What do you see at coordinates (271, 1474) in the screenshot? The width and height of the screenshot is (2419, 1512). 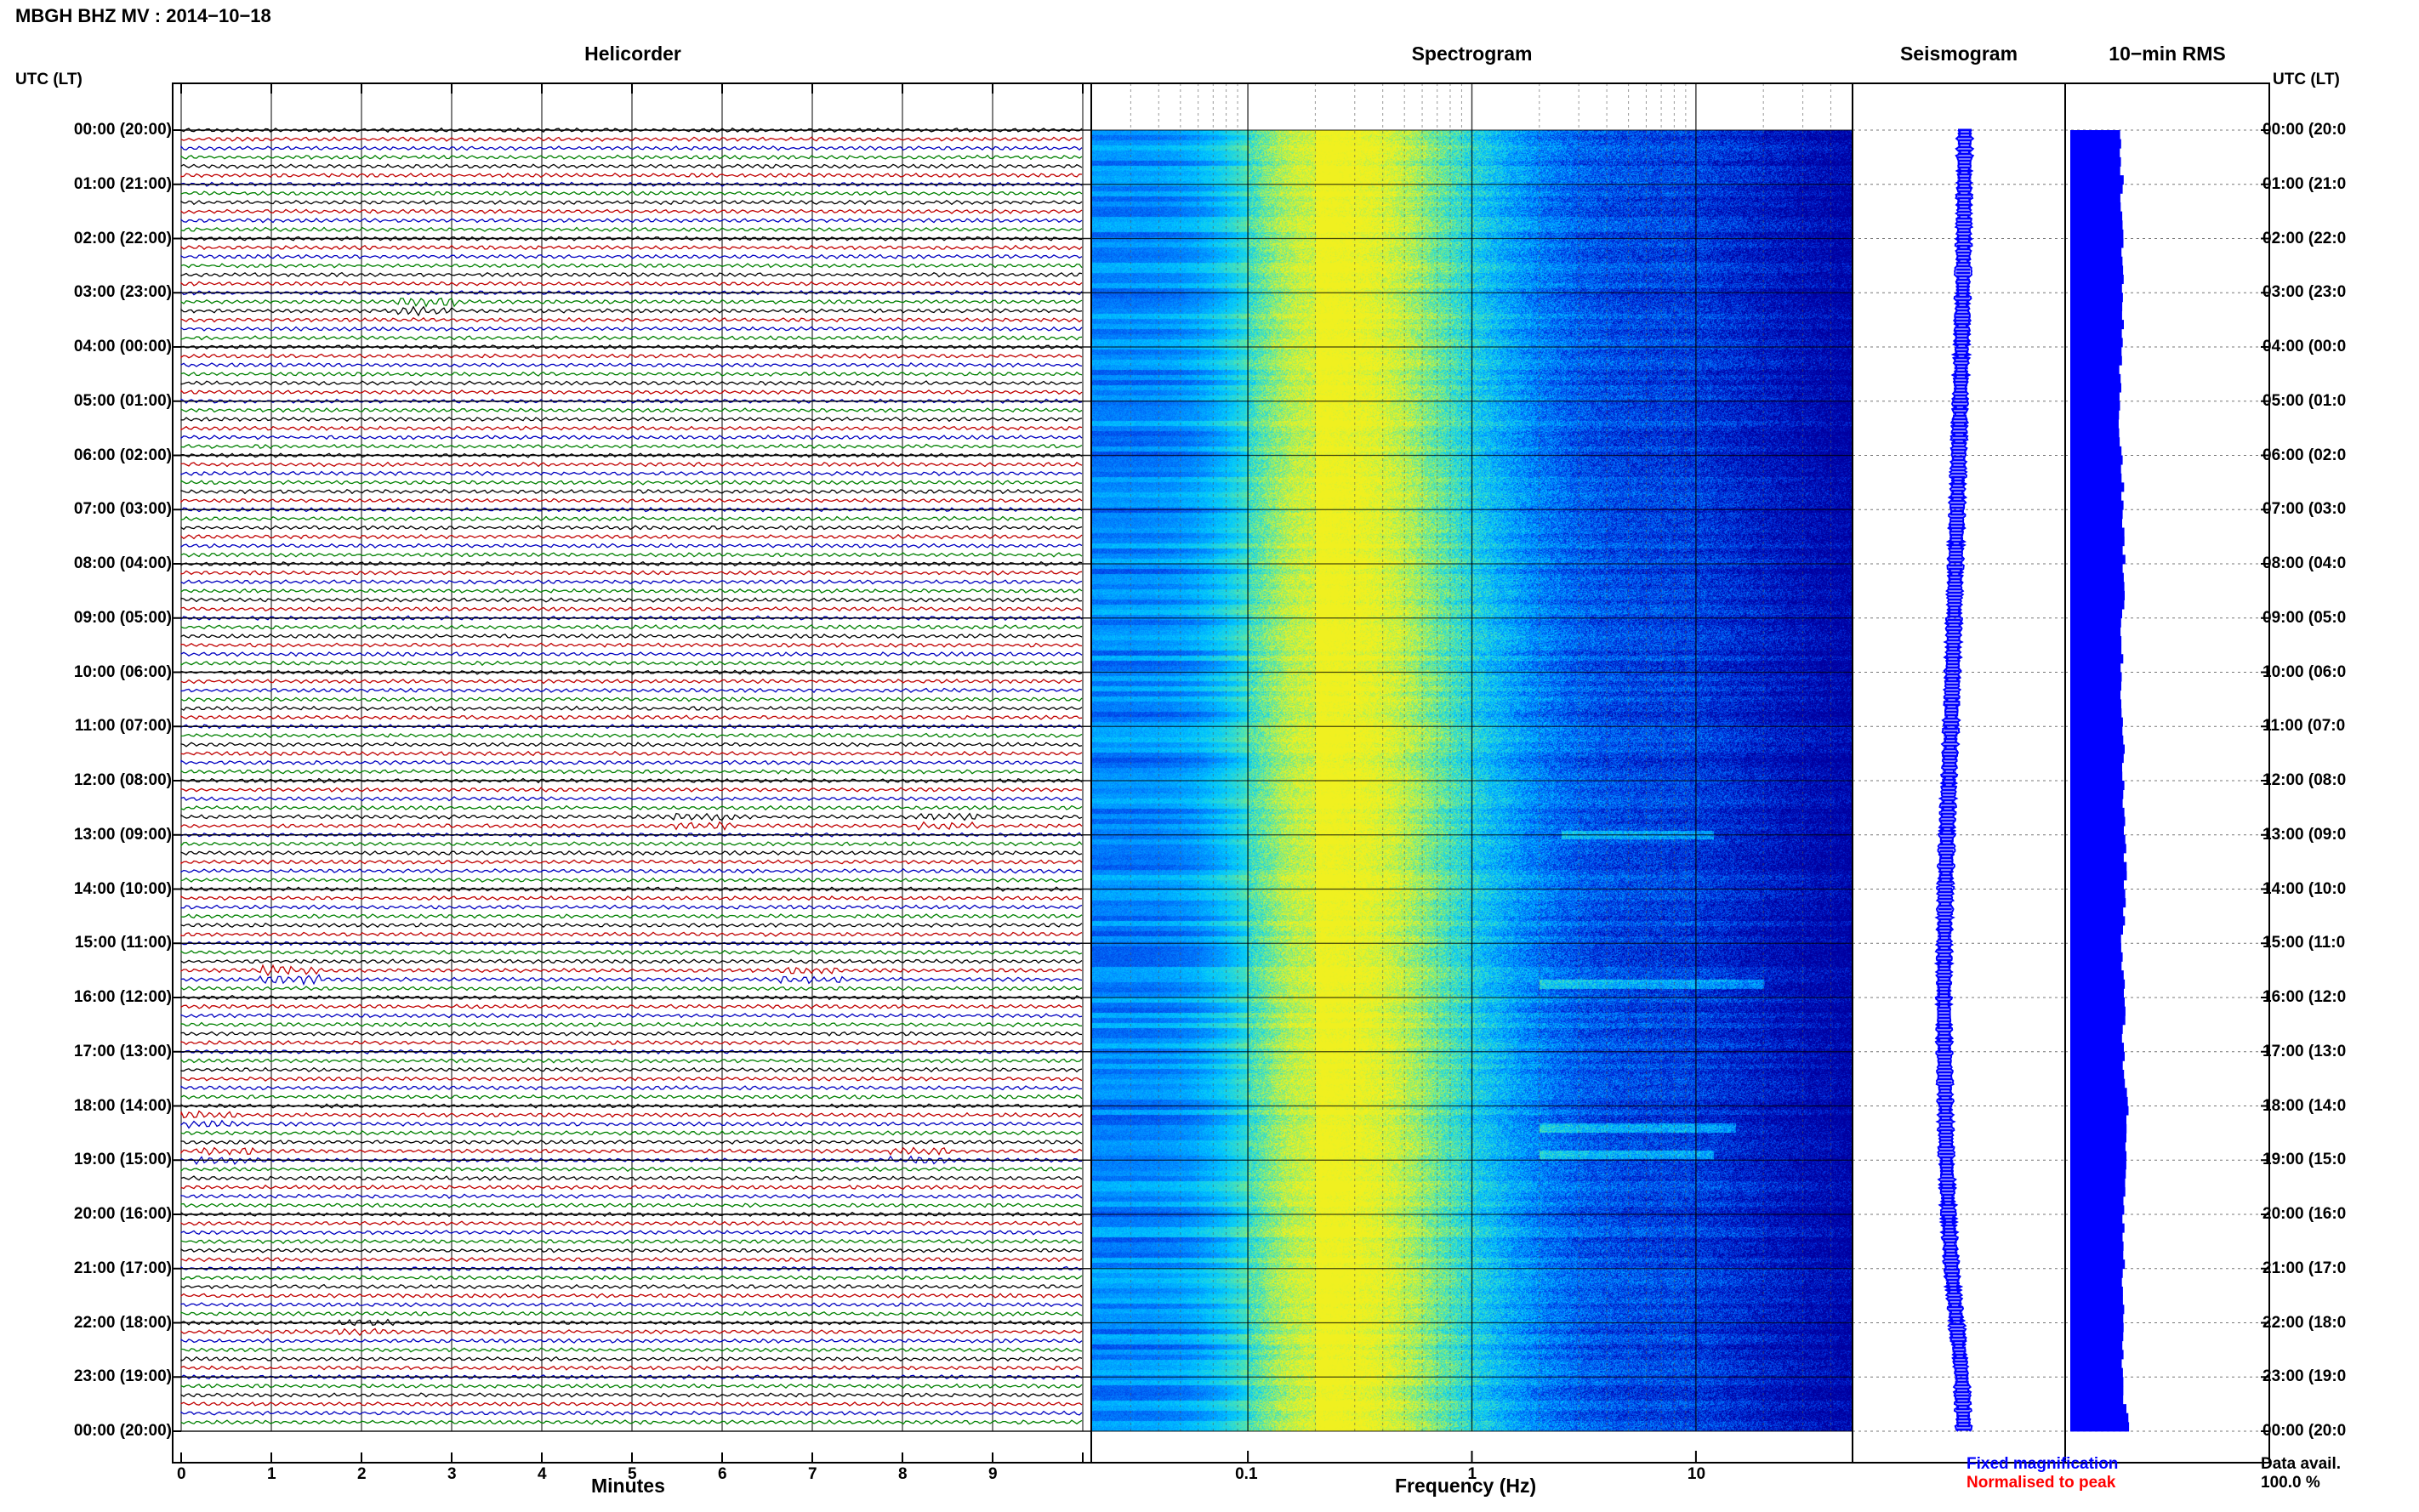 I see `minute-tick-label: 1` at bounding box center [271, 1474].